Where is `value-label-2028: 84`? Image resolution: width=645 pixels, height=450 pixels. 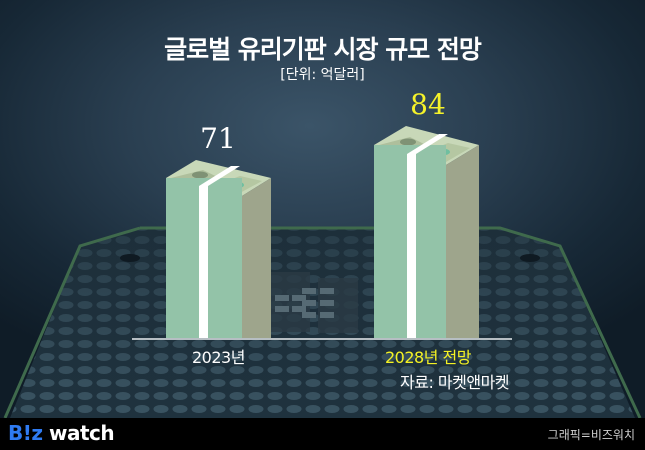
value-label-2028: 84 is located at coordinates (428, 104).